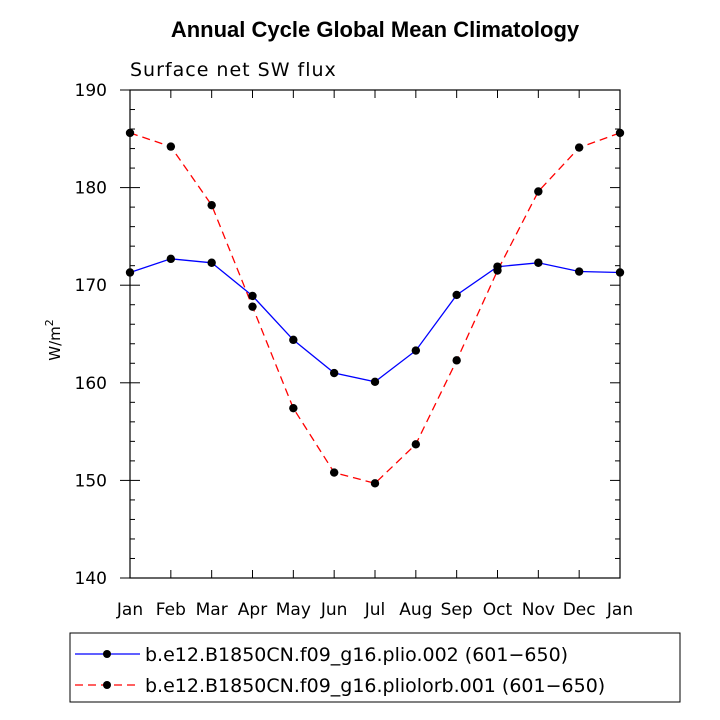  Describe the element at coordinates (91, 286) in the screenshot. I see `y-tick-label: 170` at that location.